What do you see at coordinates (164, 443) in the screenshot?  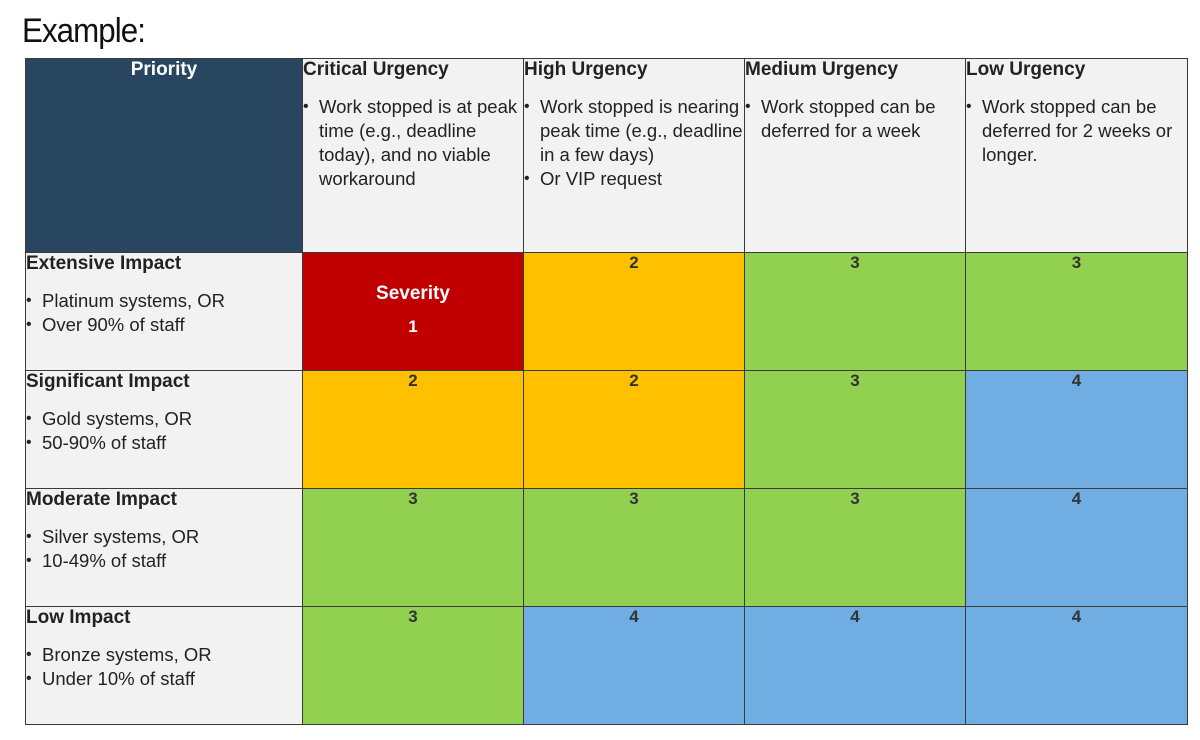 I see `impact-bullet: 50-90% of staff` at bounding box center [164, 443].